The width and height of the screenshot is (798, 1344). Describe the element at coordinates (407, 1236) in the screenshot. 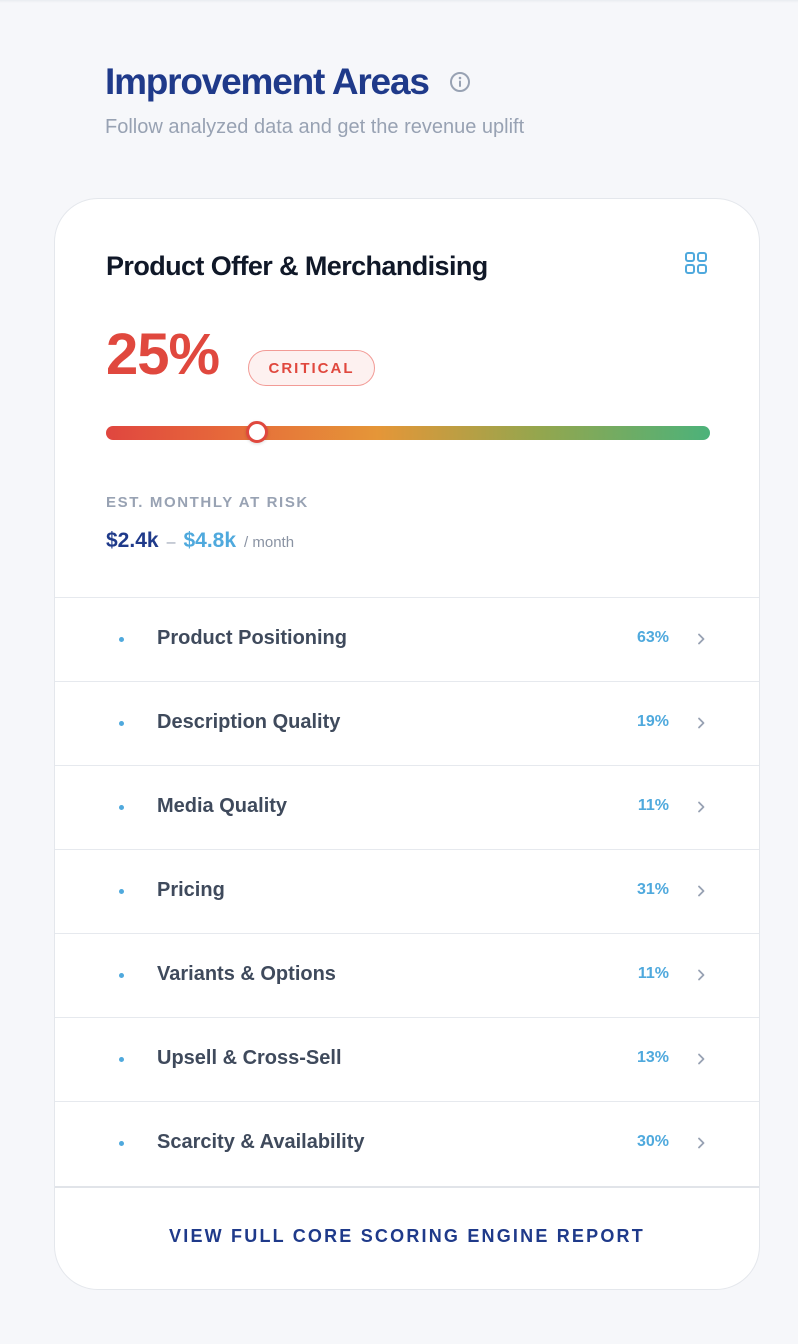

I see `view-full-report-link: VIEW FULL CORE SCORING ENGINE REPORT` at that location.